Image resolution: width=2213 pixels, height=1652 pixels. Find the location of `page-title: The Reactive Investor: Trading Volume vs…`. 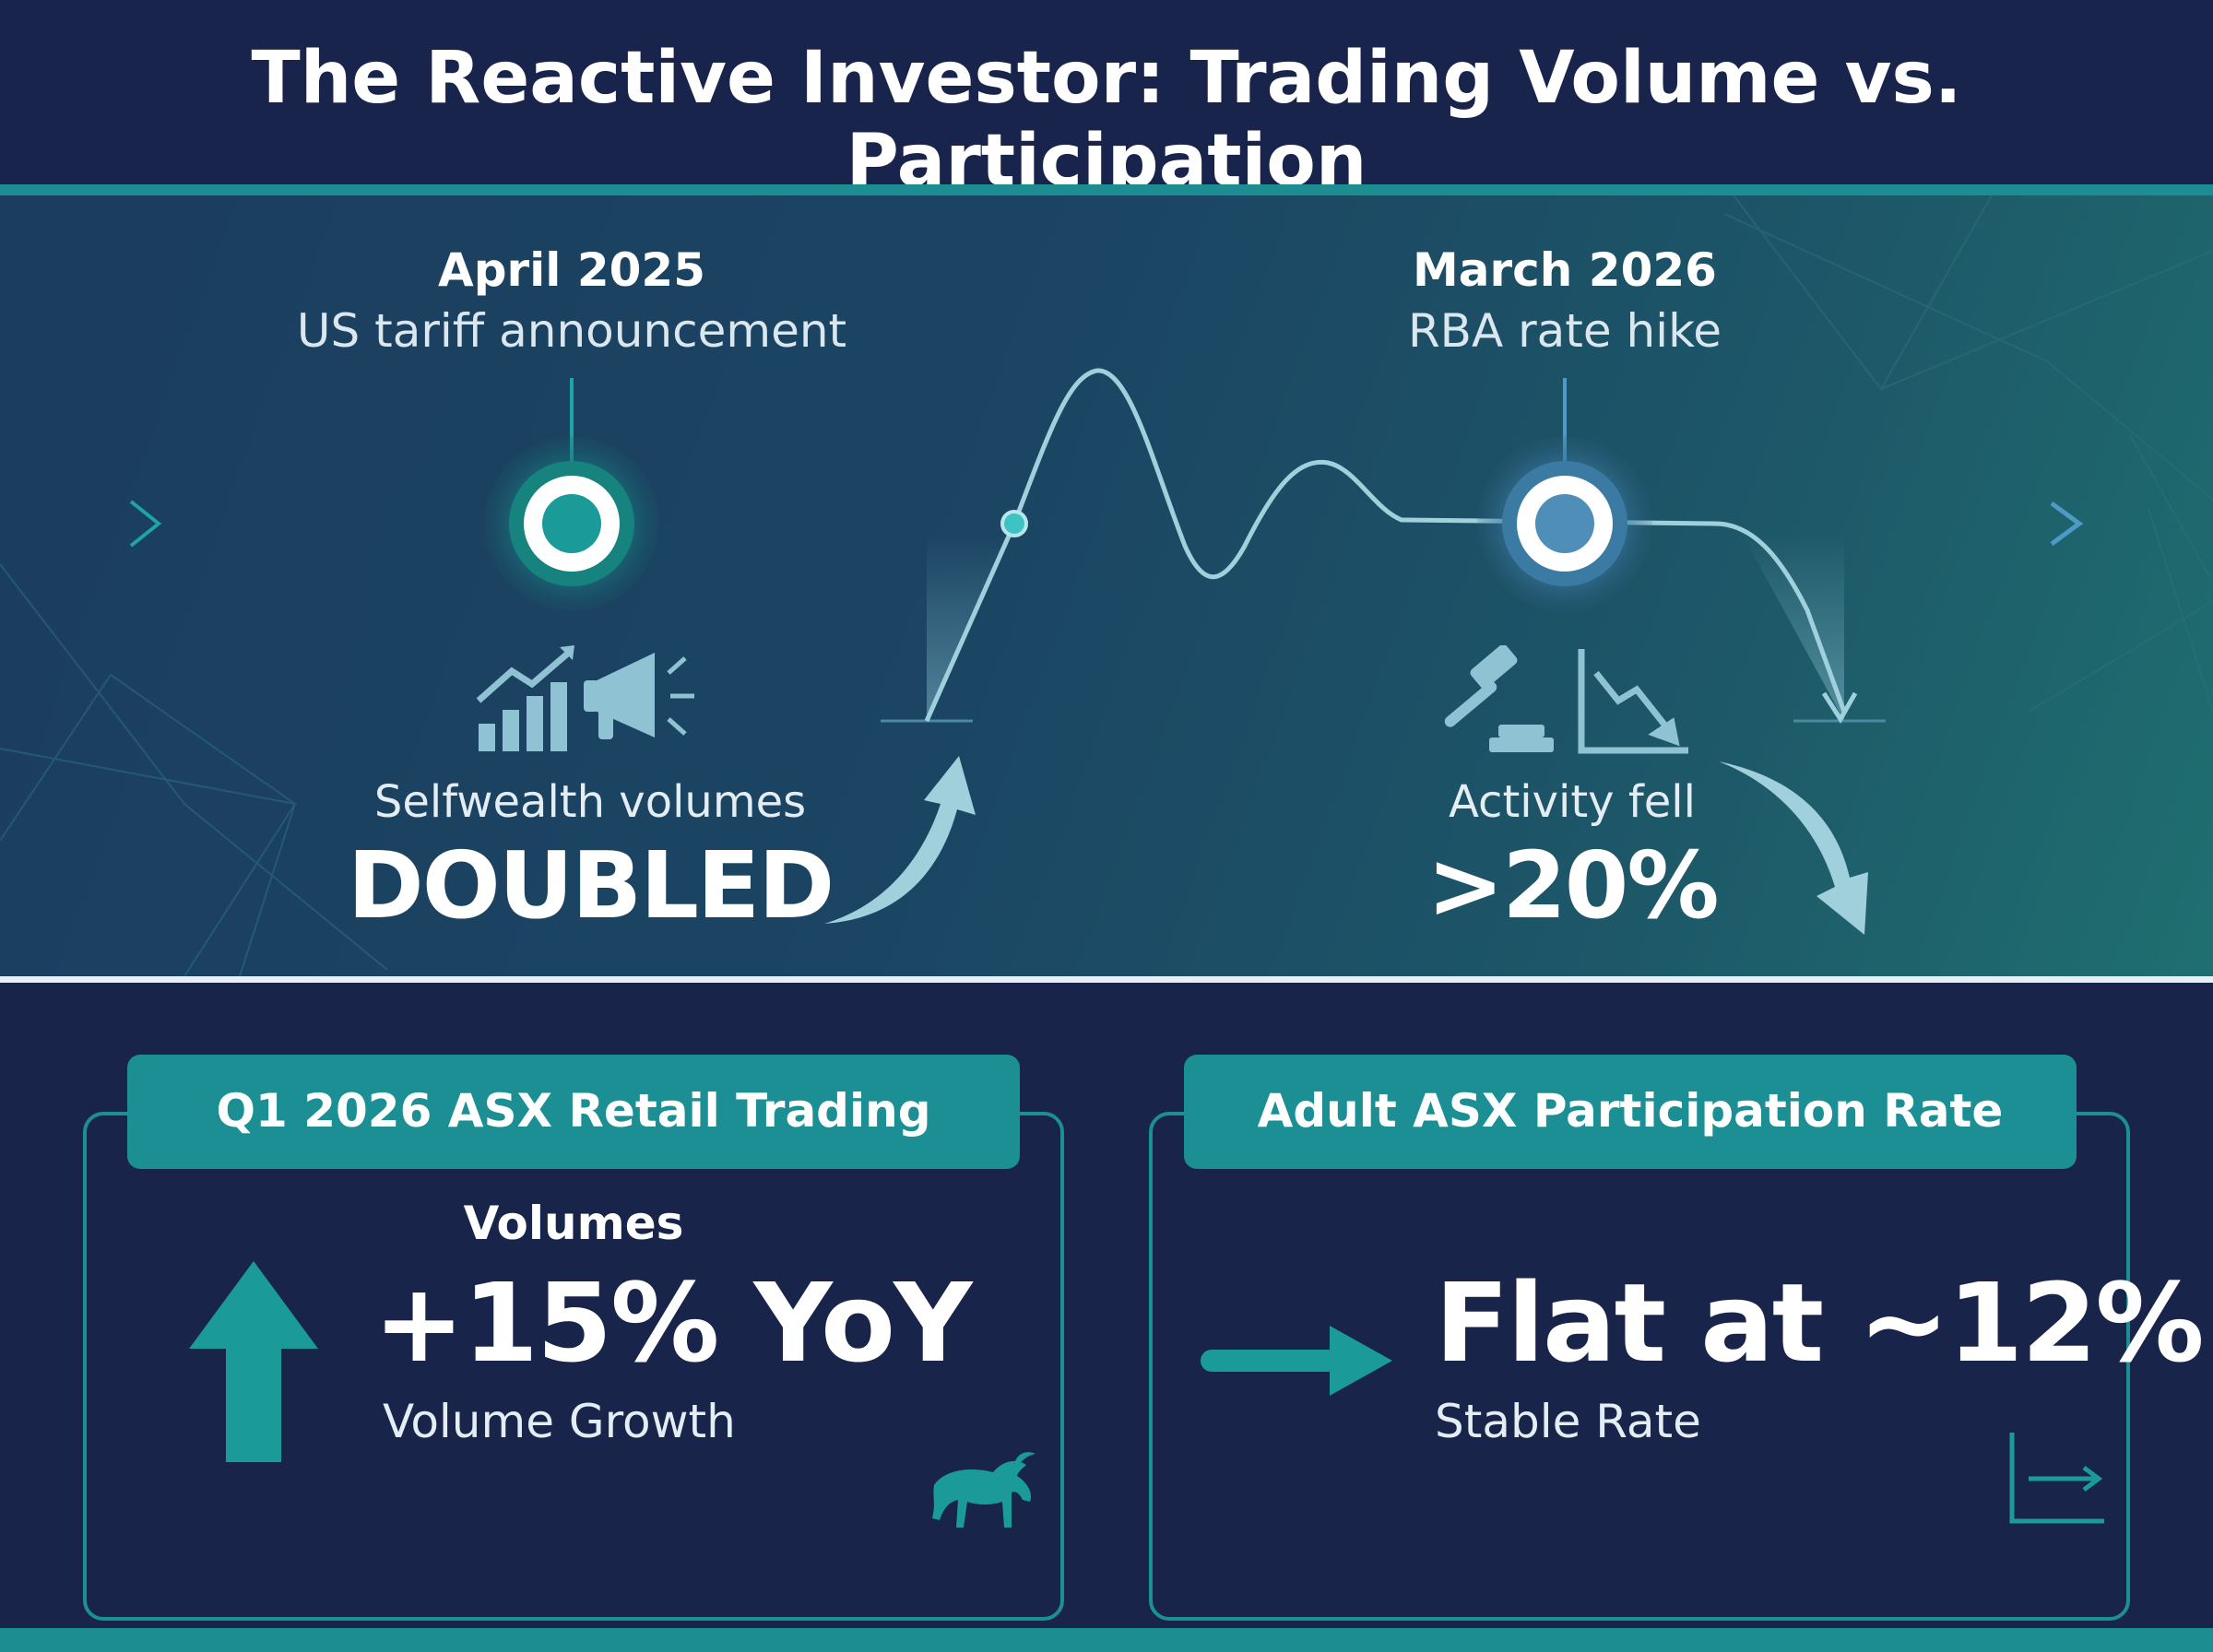

page-title: The Reactive Investor: Trading Volume vs… is located at coordinates (1106, 120).